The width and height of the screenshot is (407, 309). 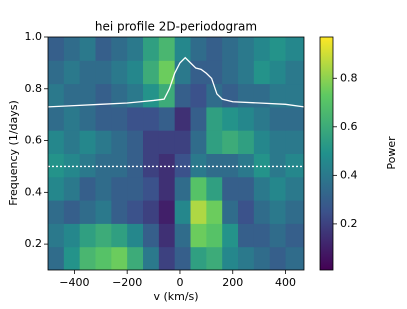 What do you see at coordinates (349, 126) in the screenshot?
I see `colorbar-tick-label: 0.6` at bounding box center [349, 126].